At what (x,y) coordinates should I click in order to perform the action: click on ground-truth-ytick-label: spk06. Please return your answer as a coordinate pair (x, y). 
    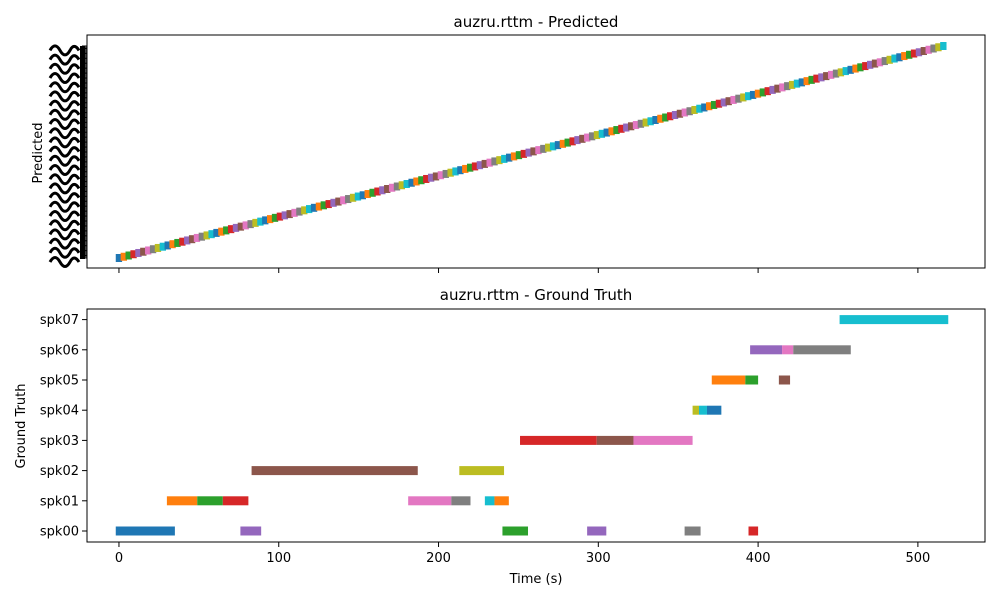
    Looking at the image, I should click on (59, 350).